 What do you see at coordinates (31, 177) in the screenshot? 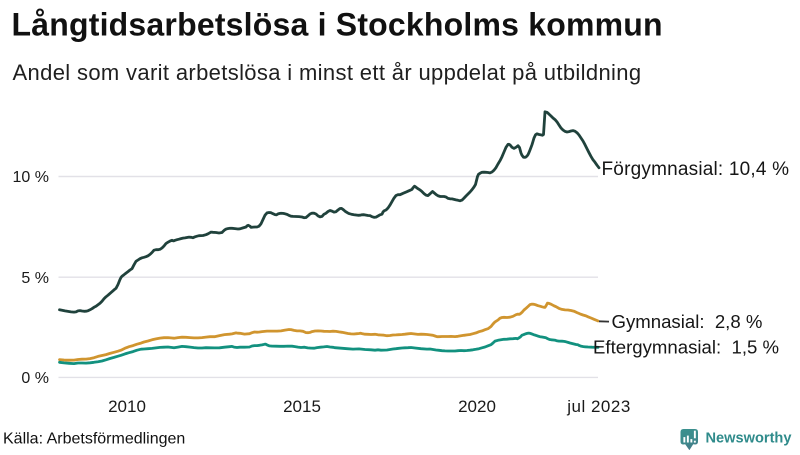
I see `svg-text: 10 %` at bounding box center [31, 177].